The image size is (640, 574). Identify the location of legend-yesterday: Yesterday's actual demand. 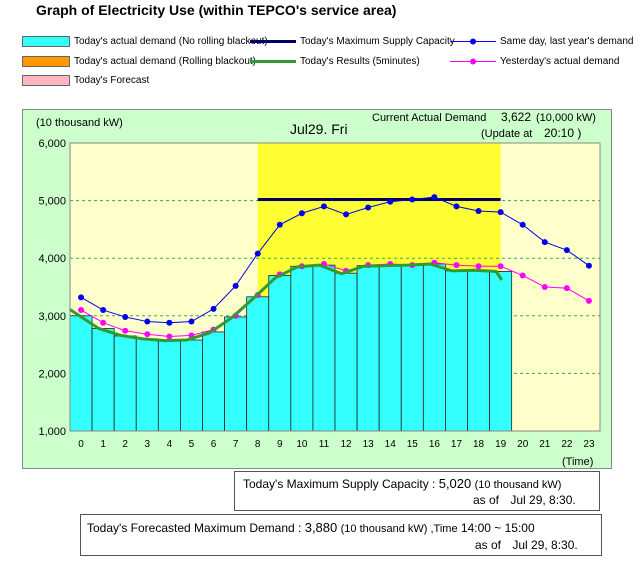
(534, 61).